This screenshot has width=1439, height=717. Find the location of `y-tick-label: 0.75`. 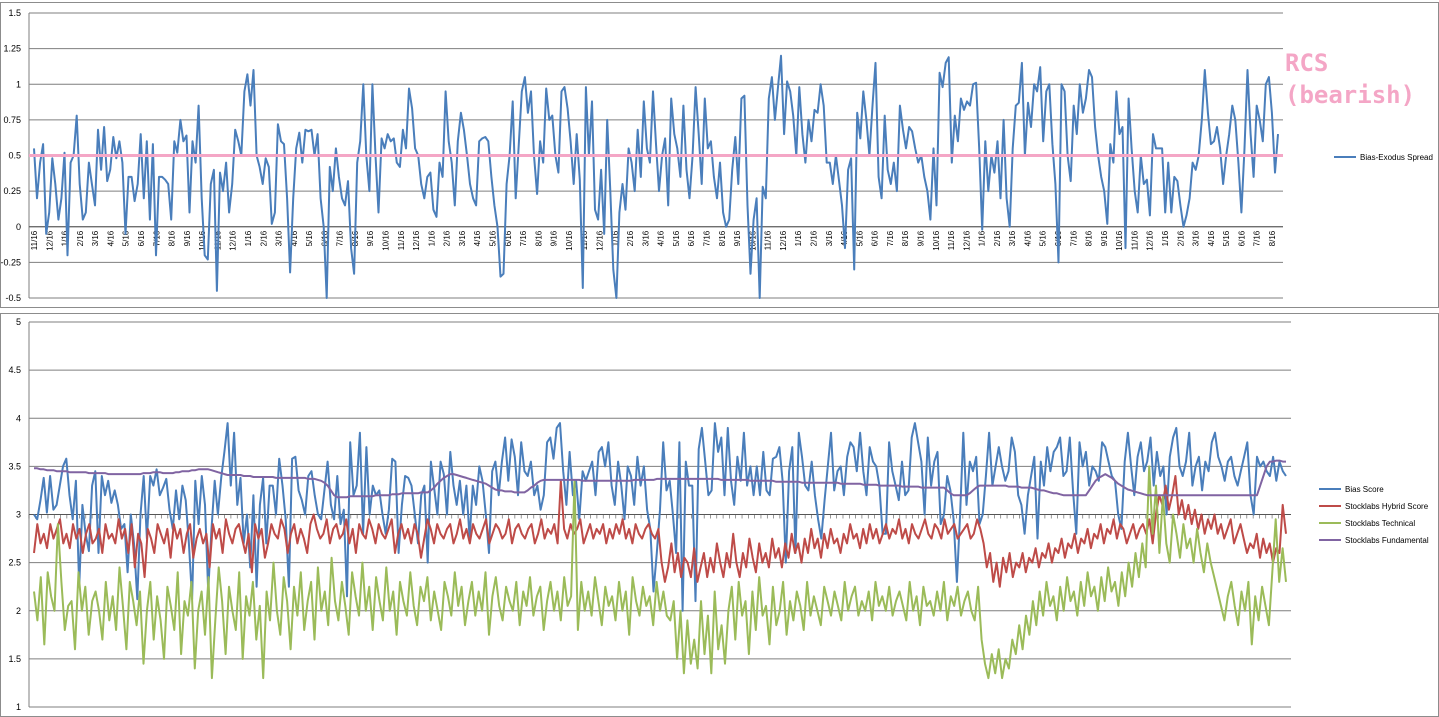

y-tick-label: 0.75 is located at coordinates (12, 120).